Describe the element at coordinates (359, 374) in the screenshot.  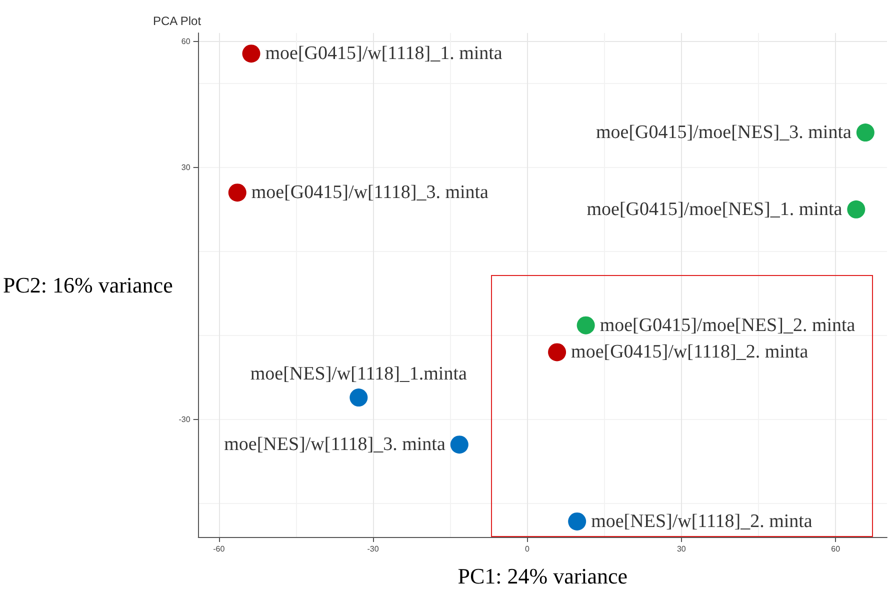
I see `annotation: moe[NES]/w[1118]_1.minta` at that location.